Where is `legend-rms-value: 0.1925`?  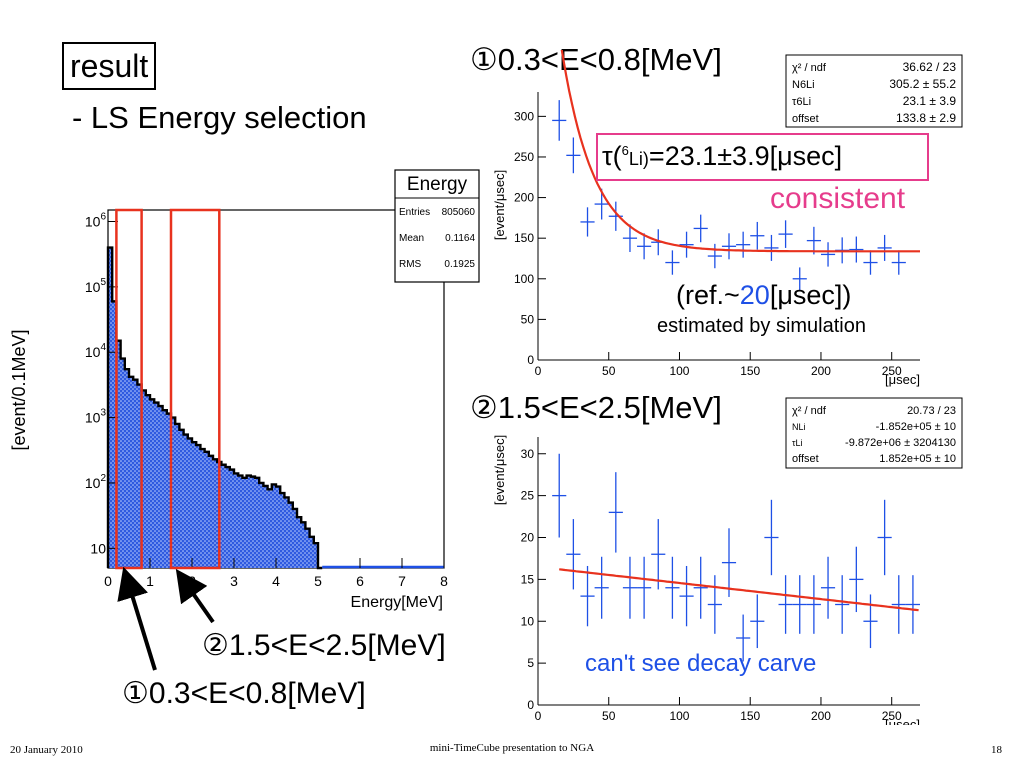
legend-rms-value: 0.1925 is located at coordinates (459, 264).